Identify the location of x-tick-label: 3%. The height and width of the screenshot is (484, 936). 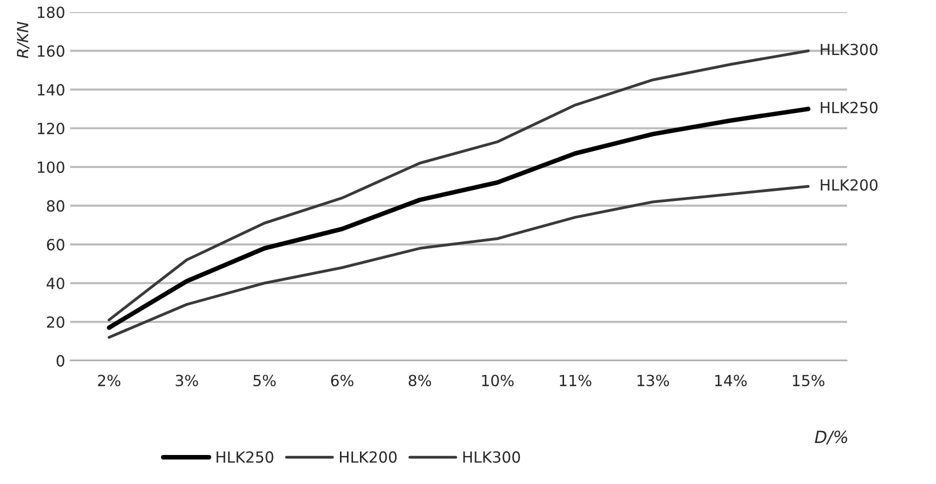
(187, 380).